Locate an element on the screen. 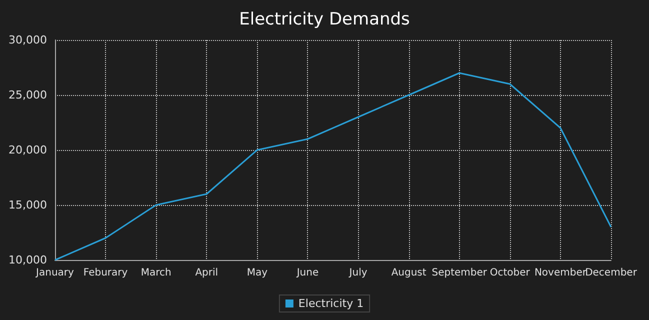  y-tick-label: 30,000 is located at coordinates (27, 40).